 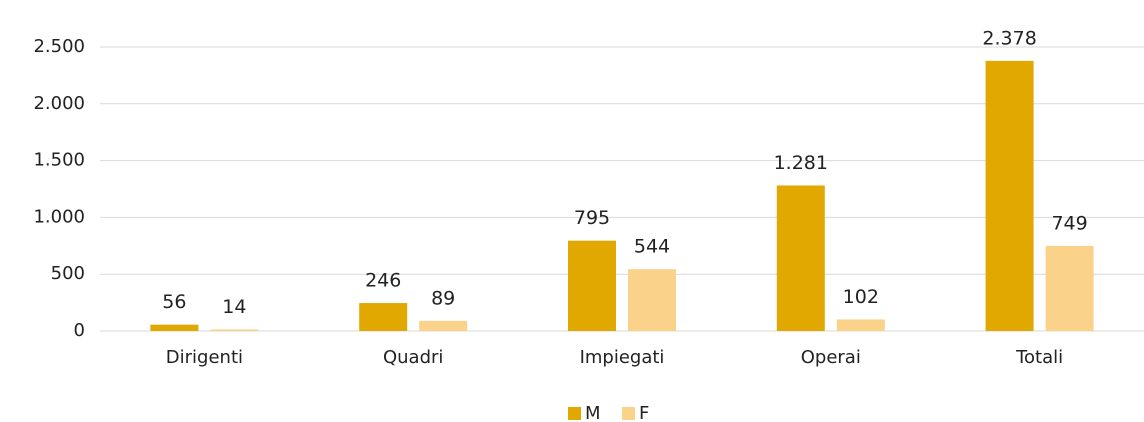 I want to click on y-tick-label: 1.000, so click(x=59, y=216).